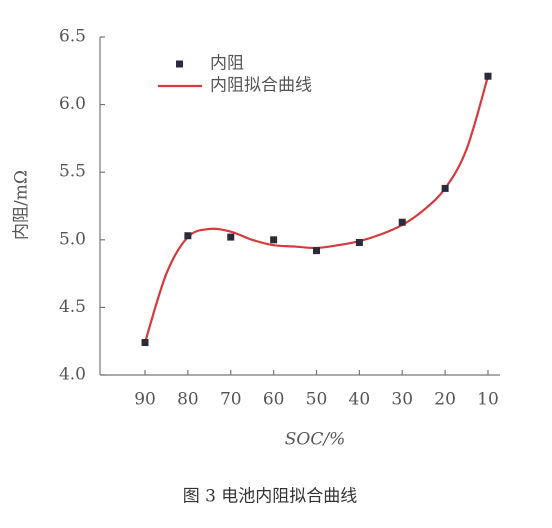  Describe the element at coordinates (72, 172) in the screenshot. I see `y-tick-label: 5.5` at that location.